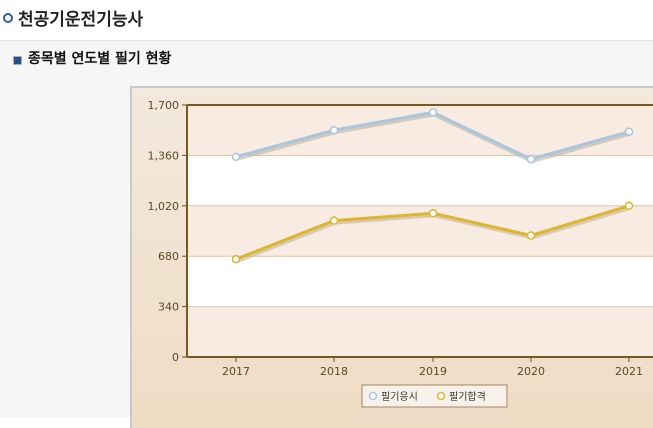  What do you see at coordinates (168, 256) in the screenshot?
I see `y-tick-label: 680` at bounding box center [168, 256].